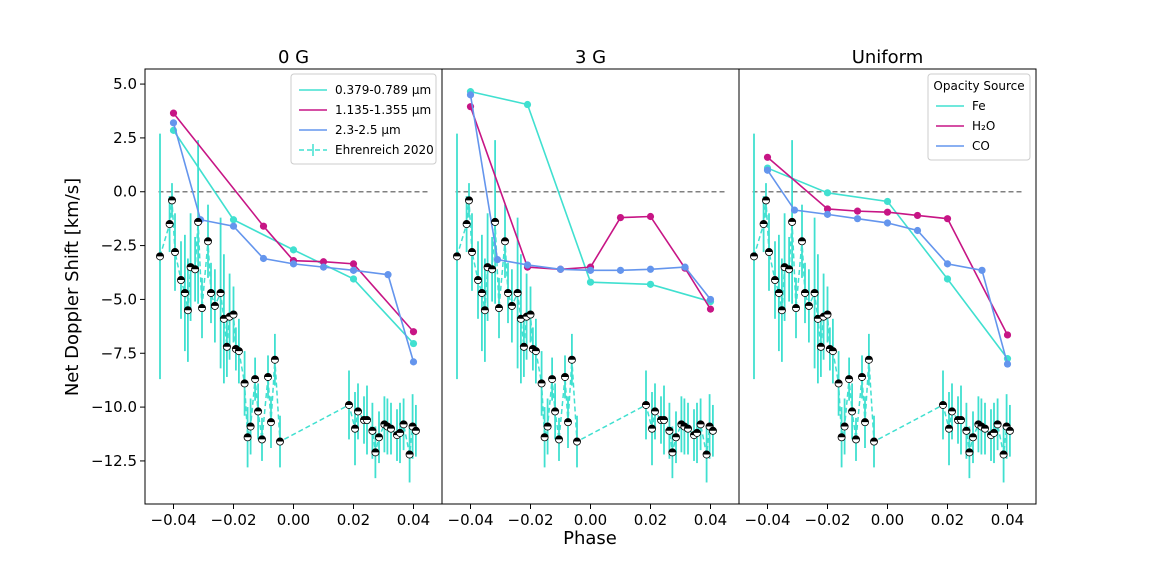  I want to click on legend-title: Opacity Source, so click(978, 86).